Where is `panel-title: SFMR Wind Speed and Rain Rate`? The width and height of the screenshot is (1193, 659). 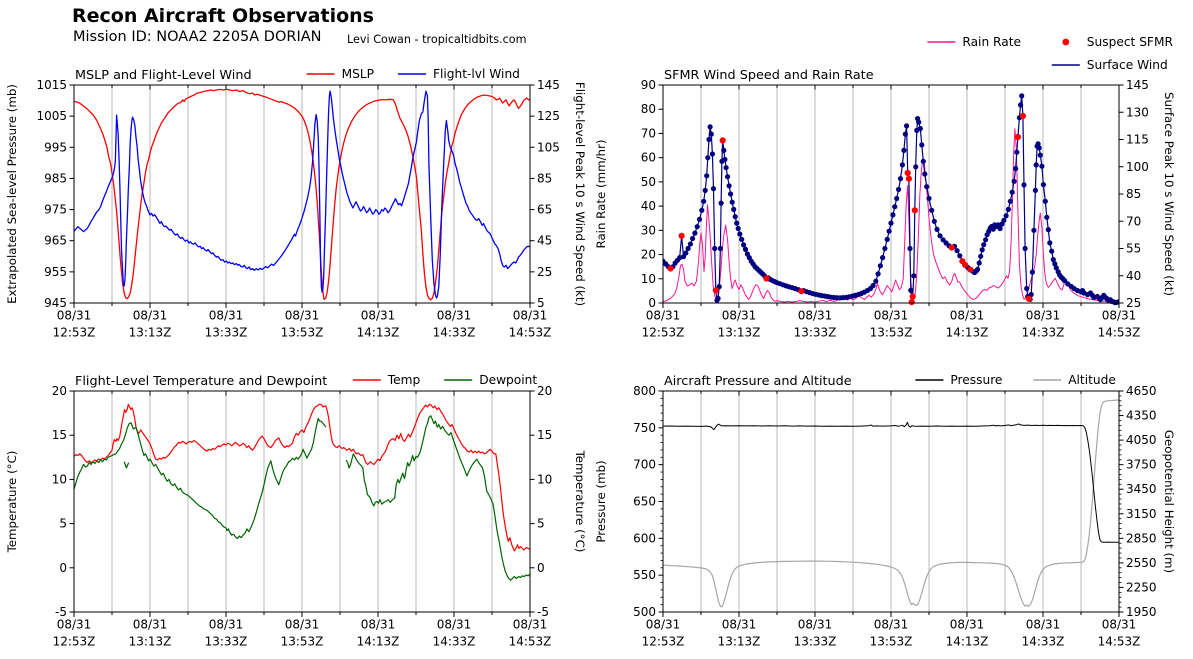
panel-title: SFMR Wind Speed and Rain Rate is located at coordinates (769, 75).